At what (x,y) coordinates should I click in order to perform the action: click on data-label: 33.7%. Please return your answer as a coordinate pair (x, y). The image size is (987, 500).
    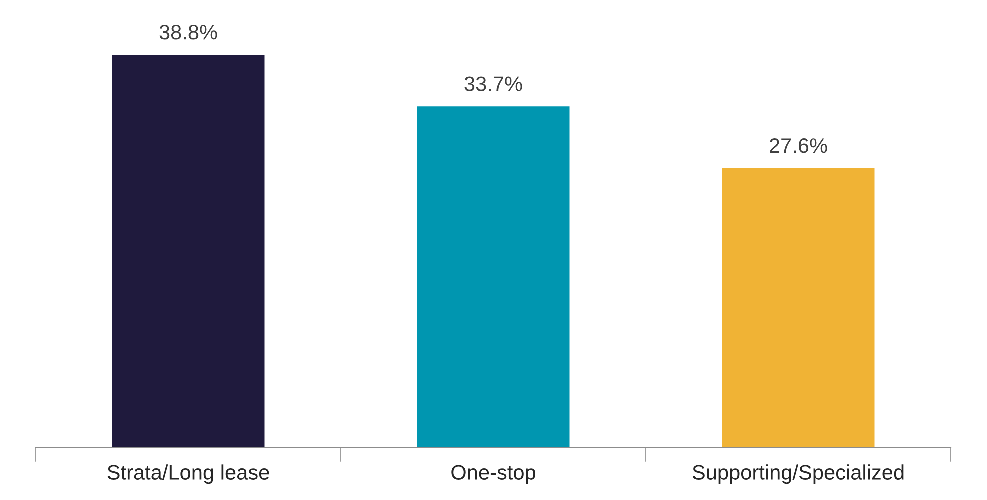
    Looking at the image, I should click on (493, 84).